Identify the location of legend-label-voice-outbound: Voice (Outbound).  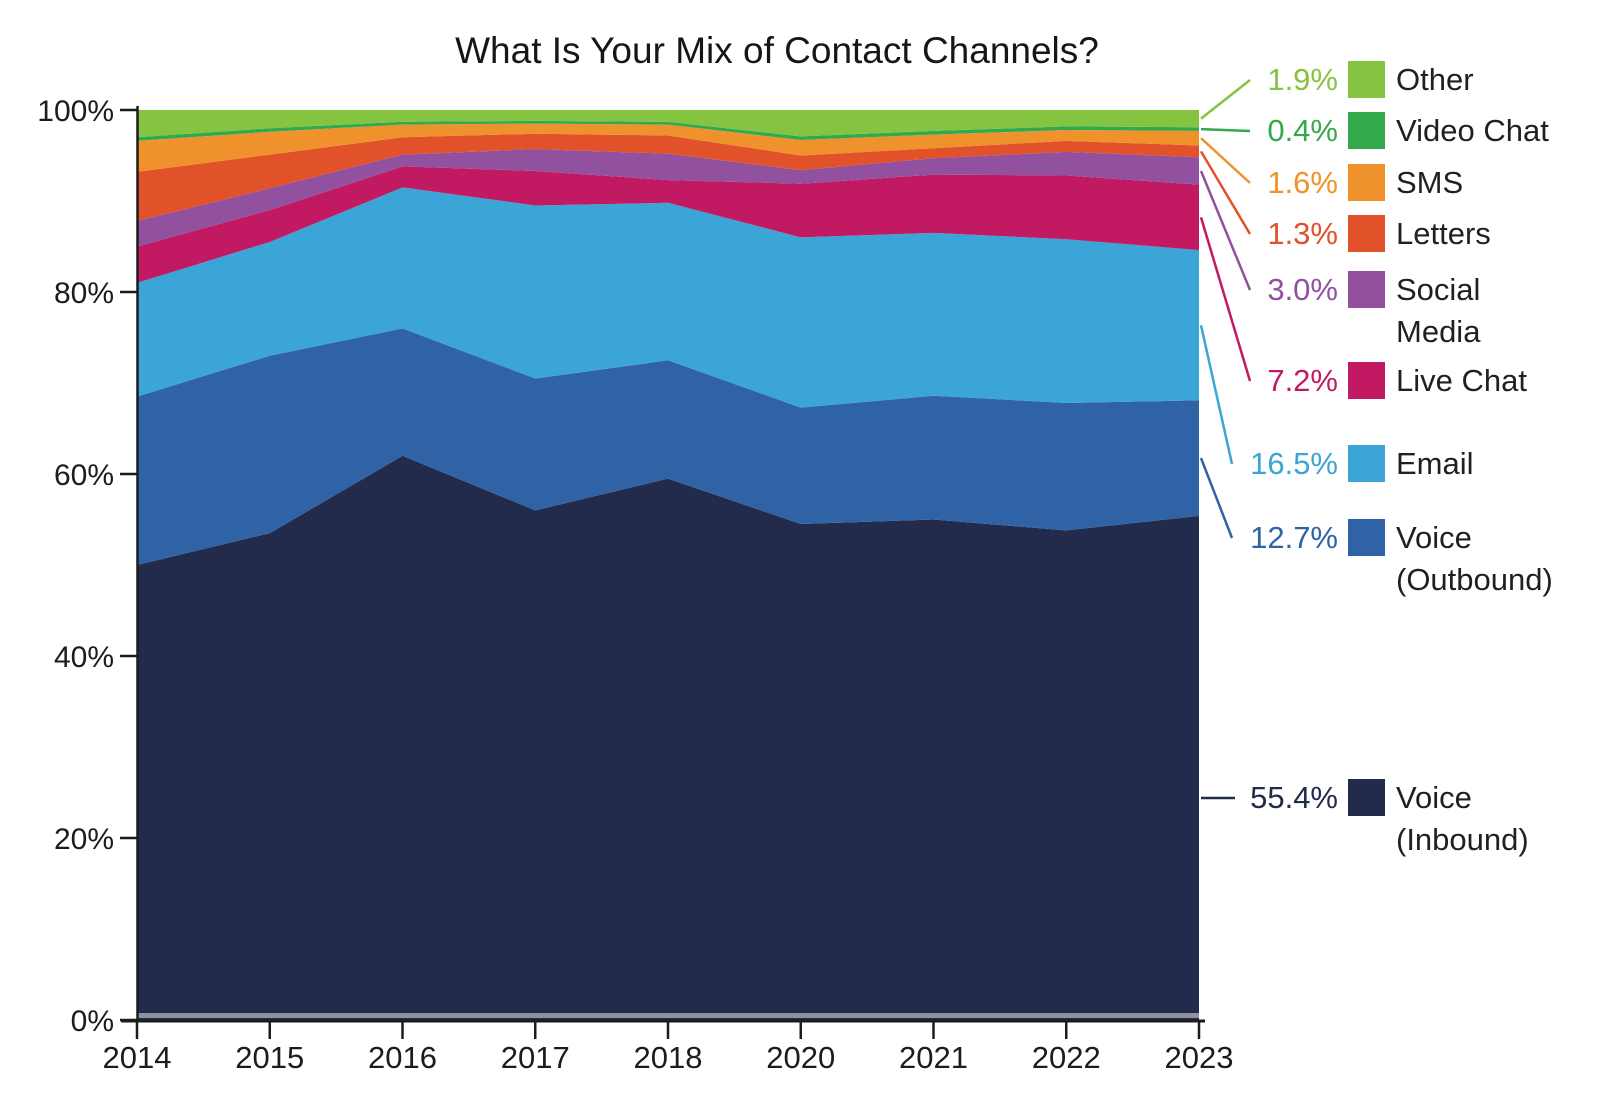
(1474, 558).